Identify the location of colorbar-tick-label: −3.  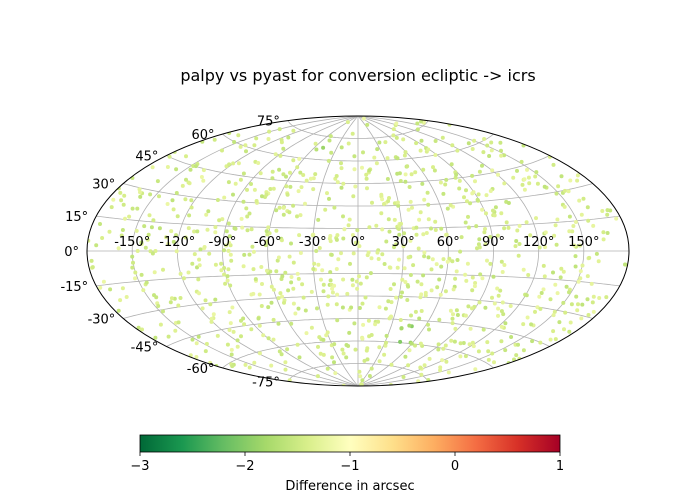
(139, 466).